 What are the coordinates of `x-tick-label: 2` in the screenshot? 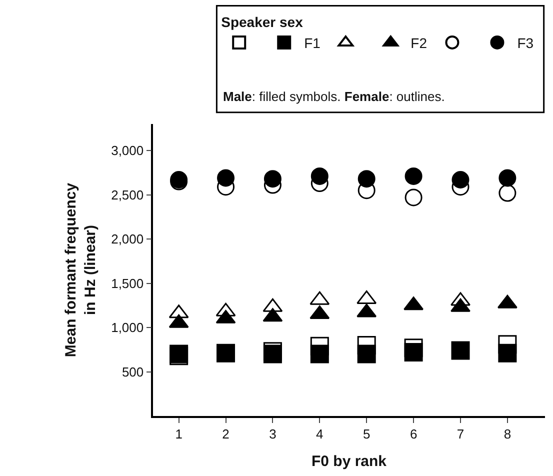 It's located at (226, 434).